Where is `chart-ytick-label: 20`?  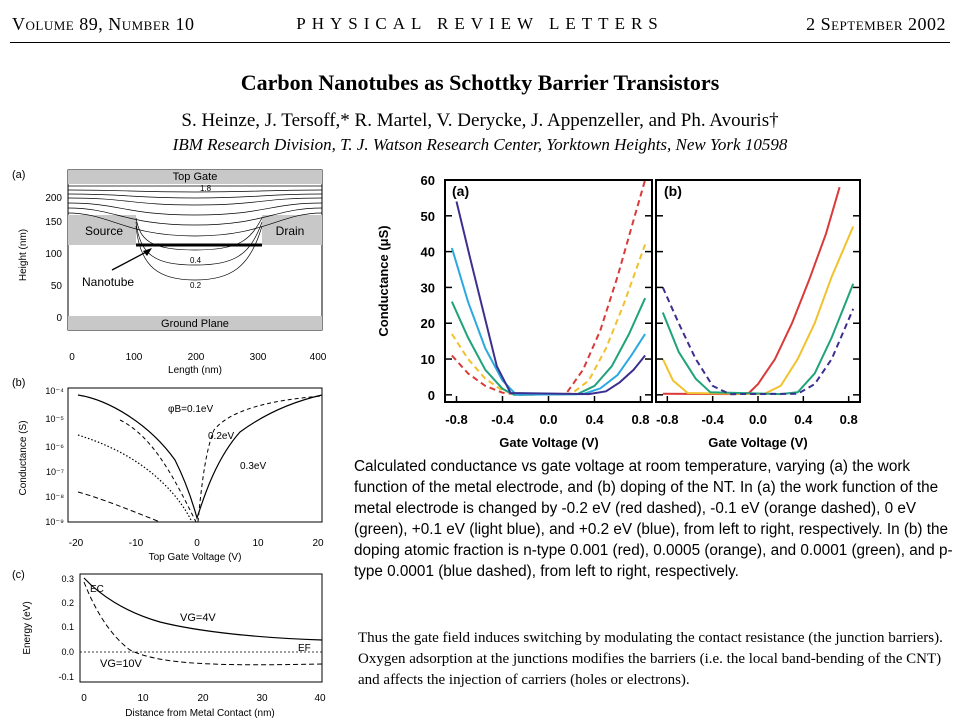
chart-ytick-label: 20 is located at coordinates (428, 323).